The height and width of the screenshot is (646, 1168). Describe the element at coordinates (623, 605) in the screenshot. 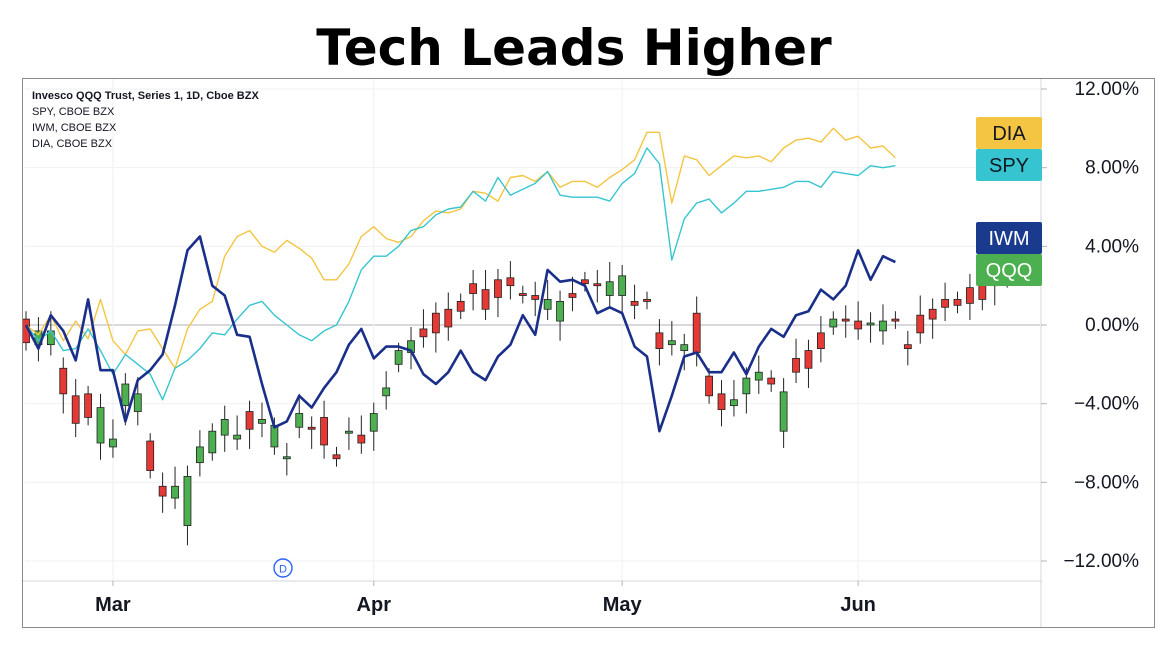

I see `x-tick-label: May` at that location.